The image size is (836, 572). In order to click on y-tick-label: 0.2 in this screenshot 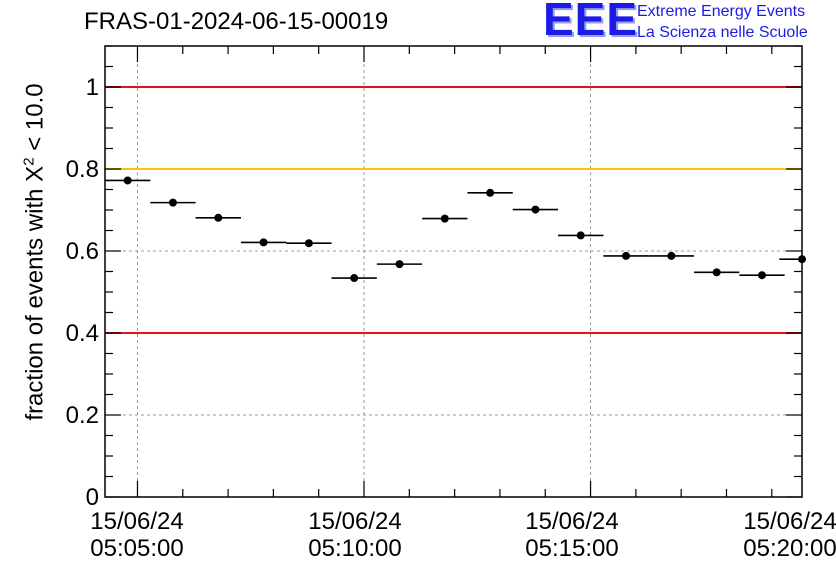, I will do `click(82, 415)`.